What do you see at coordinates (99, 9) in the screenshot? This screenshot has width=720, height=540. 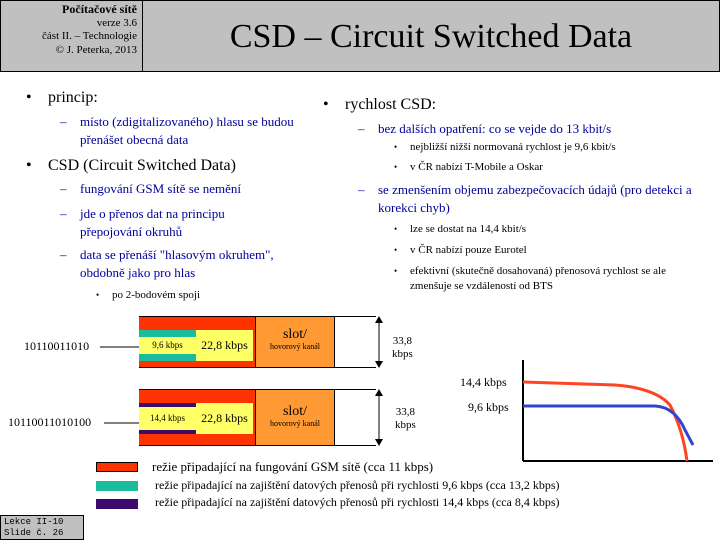 I see `course-title: Počítačové sítě` at bounding box center [99, 9].